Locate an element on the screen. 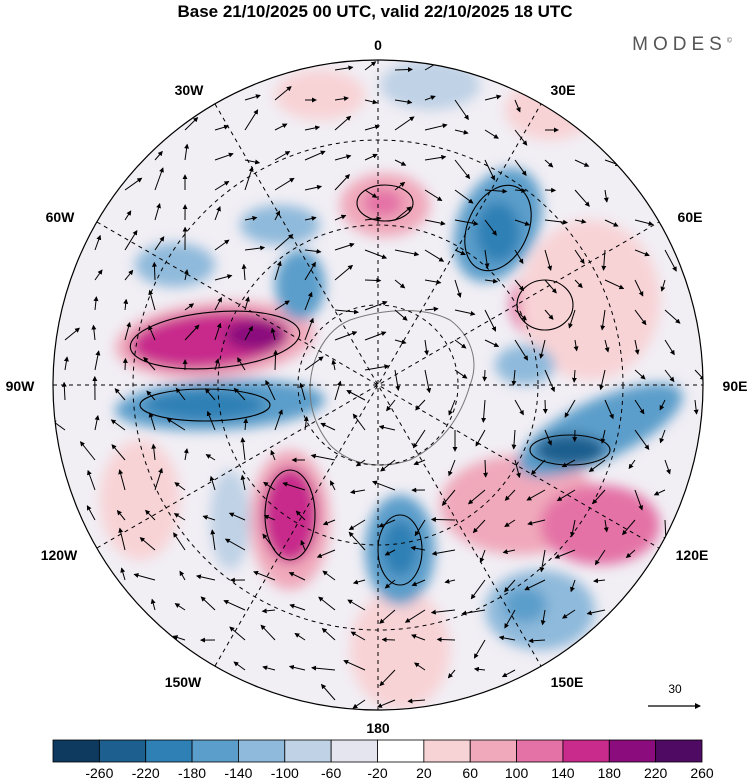 This screenshot has width=750, height=783. colorbar-tick-label: 100 is located at coordinates (517, 773).